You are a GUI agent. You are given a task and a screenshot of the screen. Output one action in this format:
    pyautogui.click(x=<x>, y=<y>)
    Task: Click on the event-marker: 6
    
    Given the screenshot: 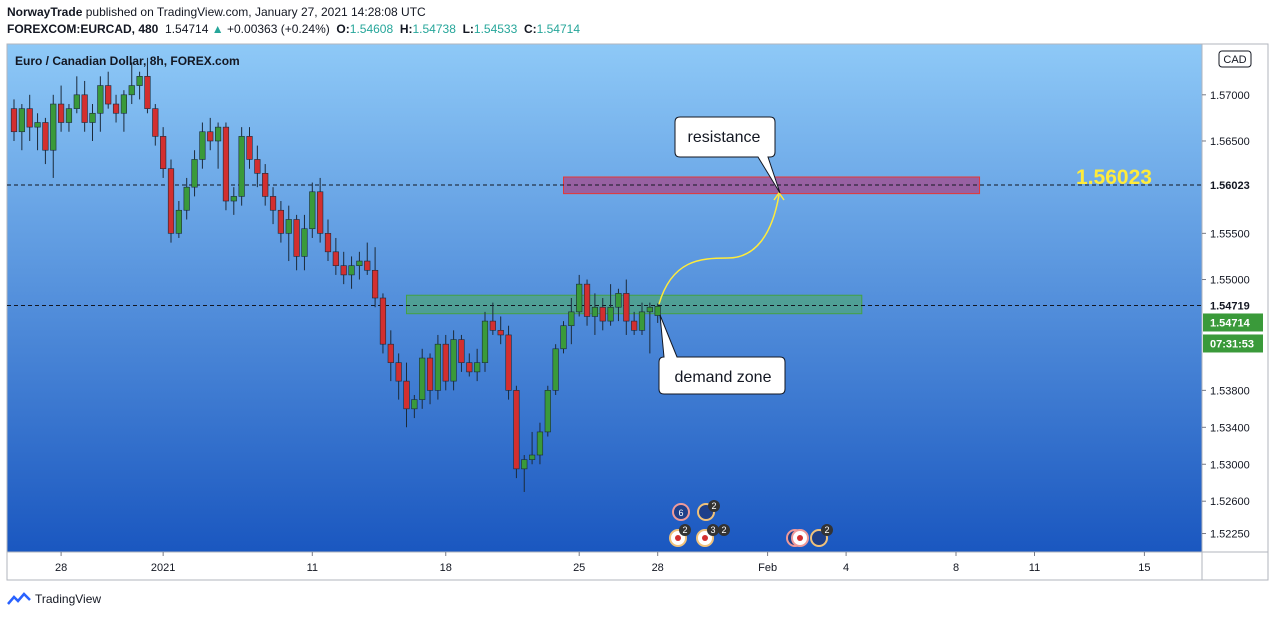 What is the action you would take?
    pyautogui.click(x=681, y=512)
    